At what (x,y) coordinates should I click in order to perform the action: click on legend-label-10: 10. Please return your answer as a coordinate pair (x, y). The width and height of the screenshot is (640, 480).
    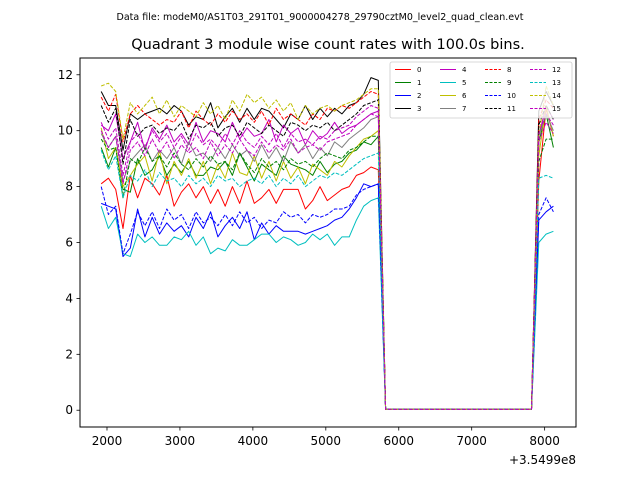
    Looking at the image, I should click on (511, 96).